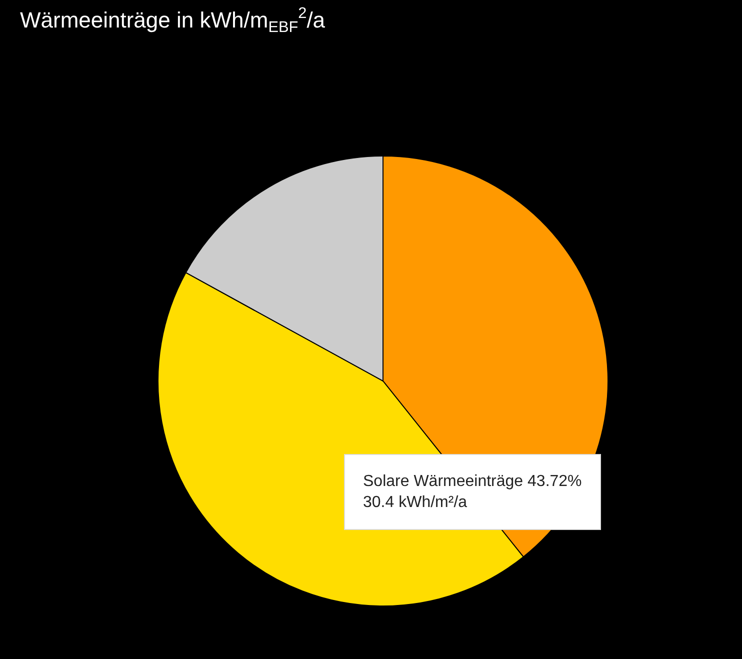 The image size is (742, 659). What do you see at coordinates (173, 20) in the screenshot?
I see `chart-title: Wärmeeinträge in kWh/m$_{EBF}$$^{2}$/a` at bounding box center [173, 20].